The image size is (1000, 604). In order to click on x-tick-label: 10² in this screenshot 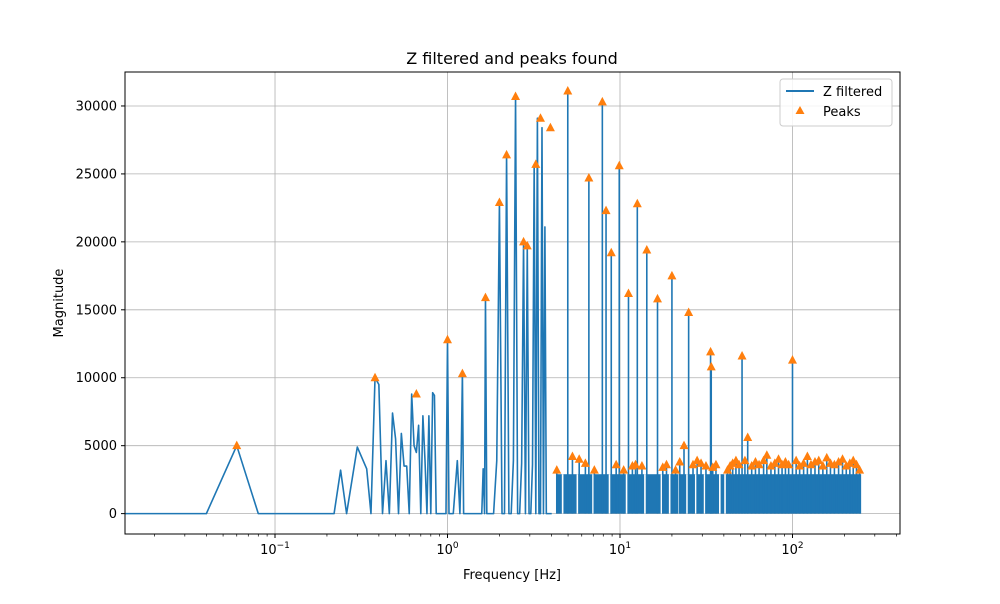, I will do `click(792, 549)`.